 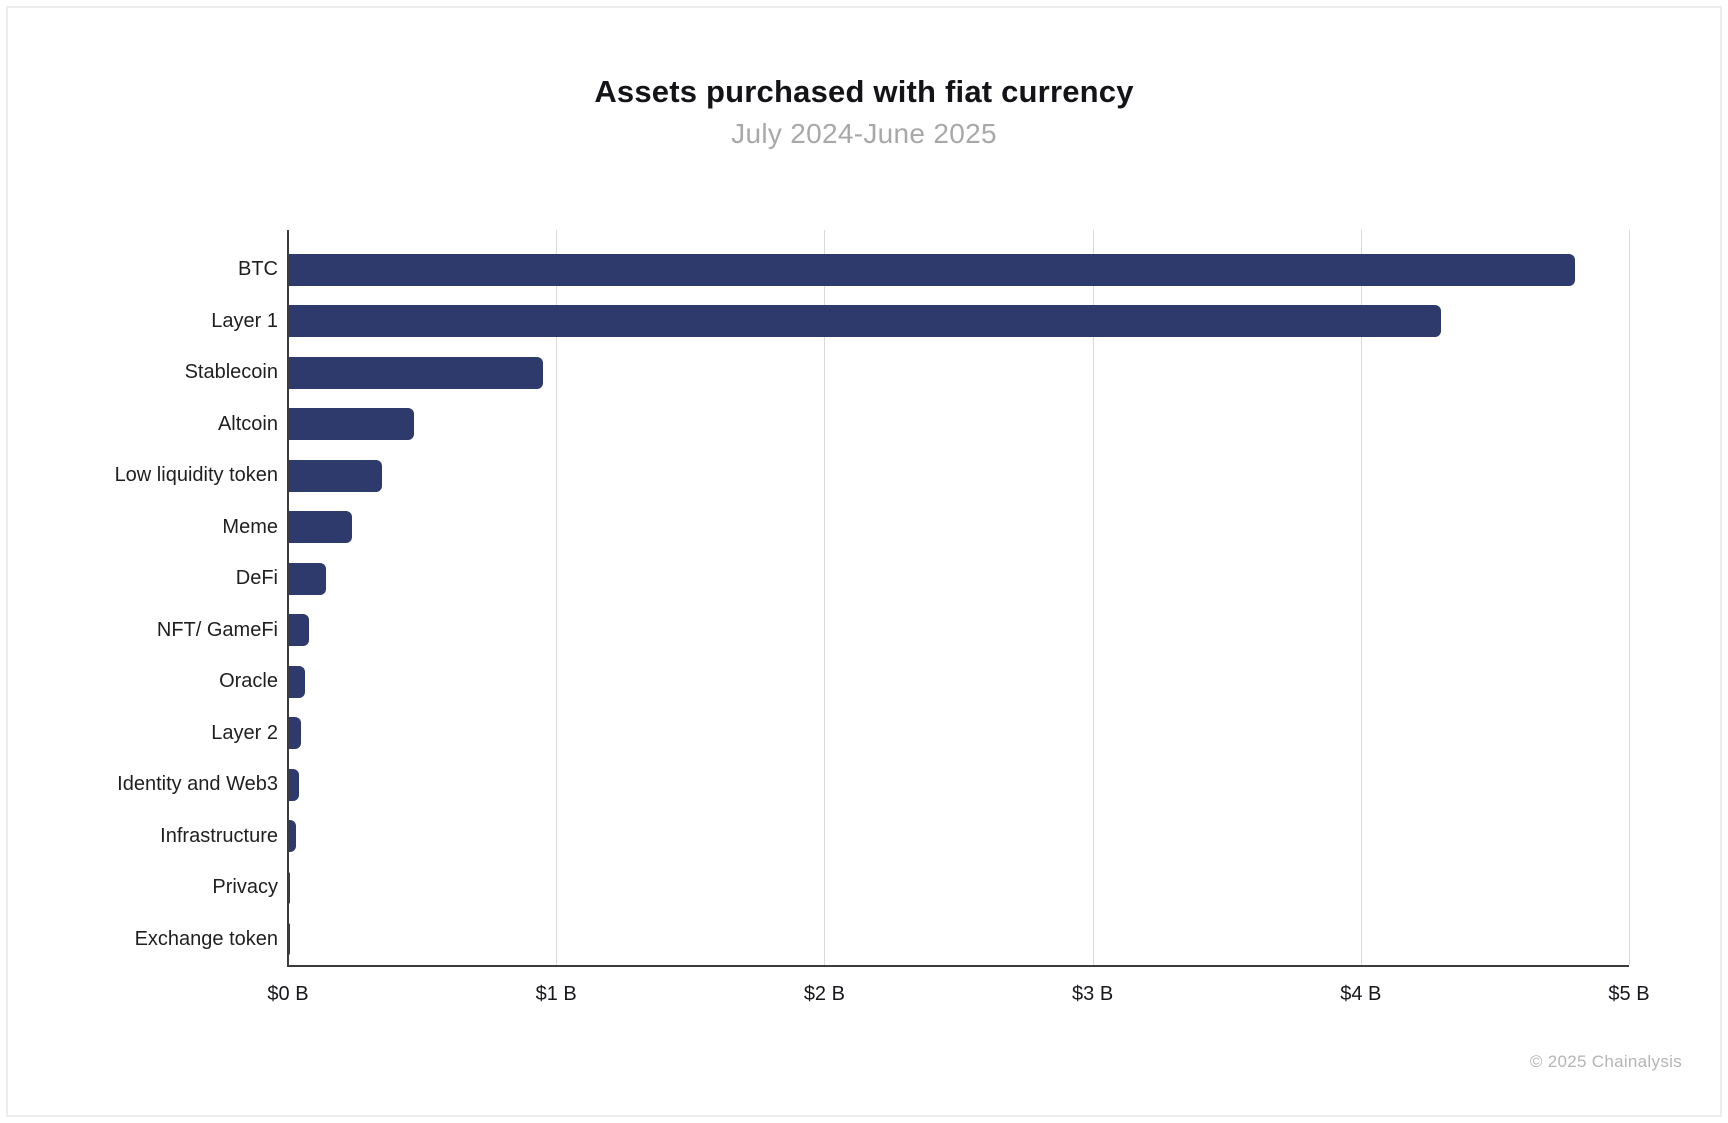 What do you see at coordinates (958, 998) in the screenshot?
I see `x-axis-tick-labels: $0 B $1 B $2 B $3 B $4 B $5 B` at bounding box center [958, 998].